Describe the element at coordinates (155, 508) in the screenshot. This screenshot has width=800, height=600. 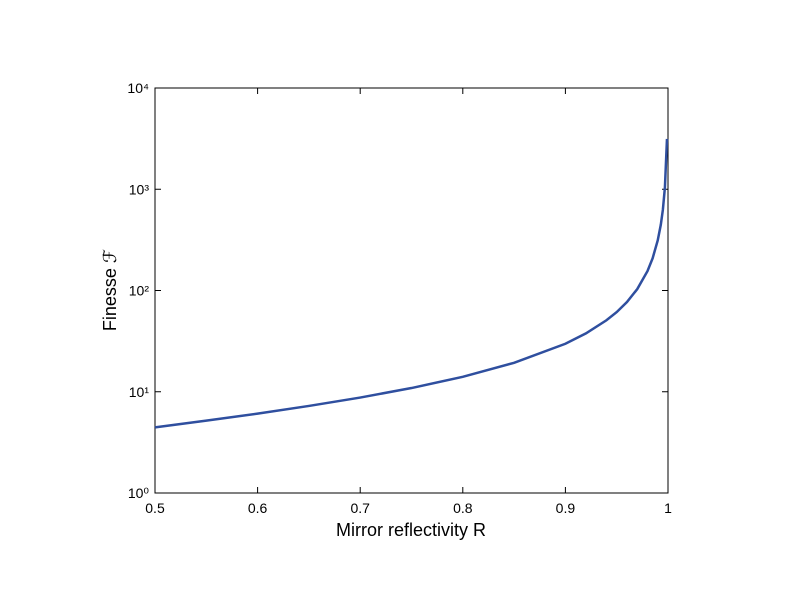
I see `x-tick-label: 0.5` at that location.